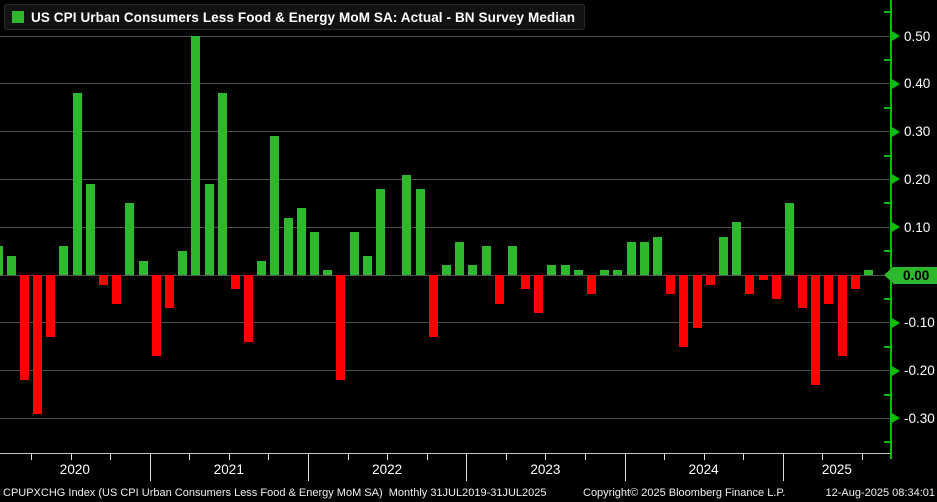 This screenshot has width=937, height=502. What do you see at coordinates (445, 453) in the screenshot?
I see `x-axis-line` at bounding box center [445, 453].